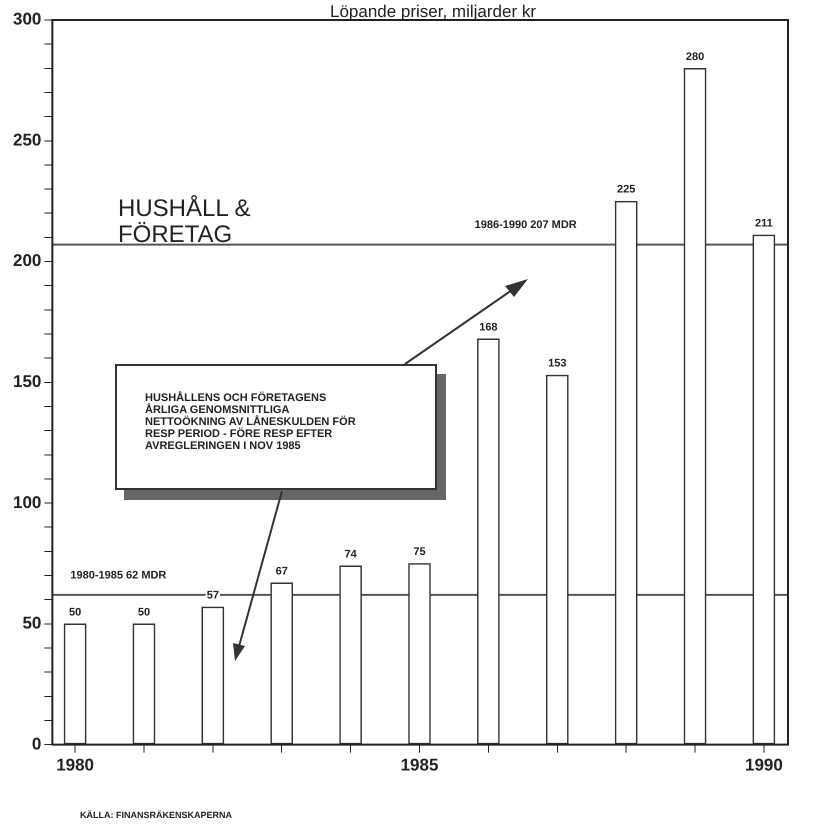 This screenshot has height=839, width=818. Describe the element at coordinates (27, 19) in the screenshot. I see `y-tick-label: 300` at that location.